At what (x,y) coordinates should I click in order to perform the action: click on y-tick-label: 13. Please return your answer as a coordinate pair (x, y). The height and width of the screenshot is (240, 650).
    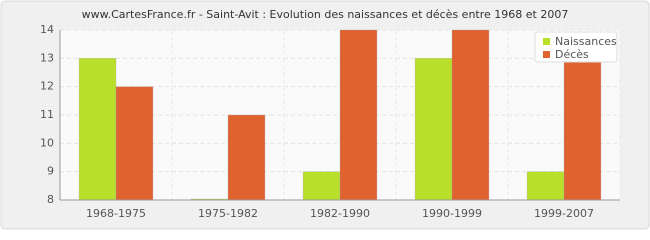
    Looking at the image, I should click on (47, 57).